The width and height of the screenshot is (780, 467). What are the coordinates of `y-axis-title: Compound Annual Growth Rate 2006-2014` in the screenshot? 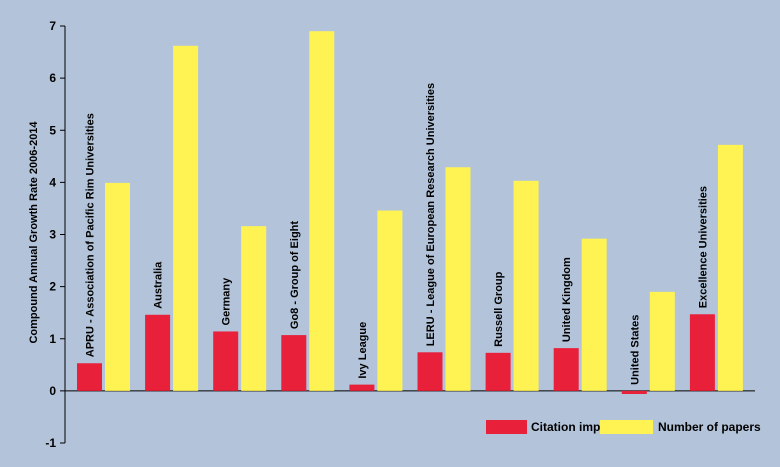 It's located at (34, 232).